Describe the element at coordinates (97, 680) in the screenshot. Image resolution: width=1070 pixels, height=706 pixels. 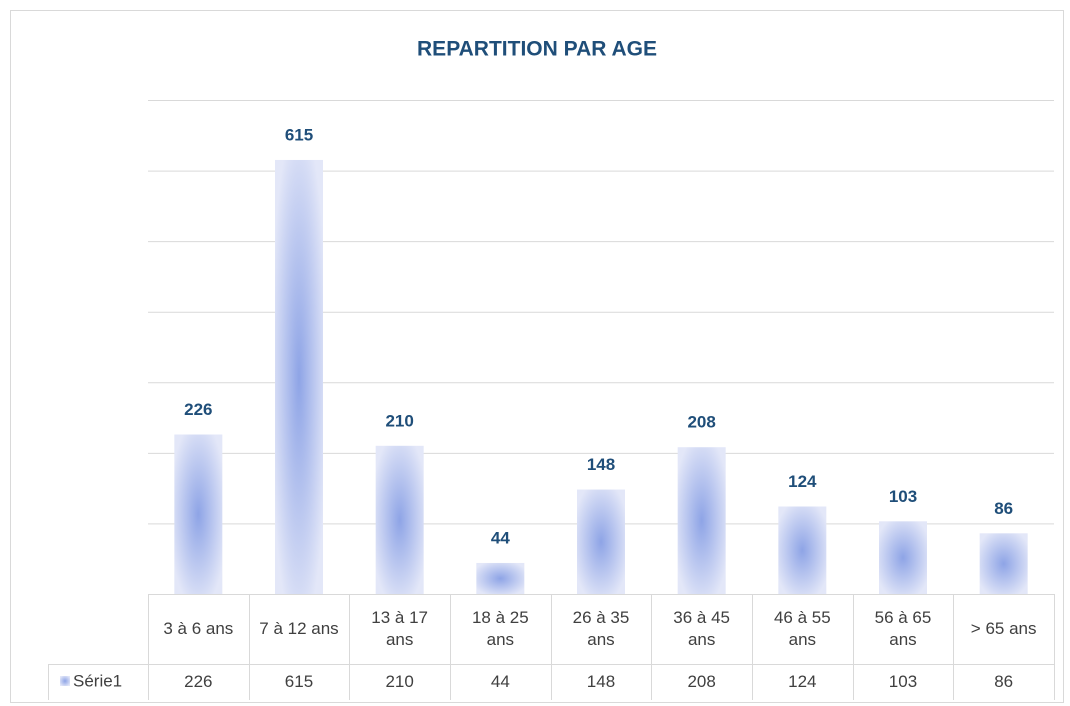
I see `legend-label: Série1` at that location.